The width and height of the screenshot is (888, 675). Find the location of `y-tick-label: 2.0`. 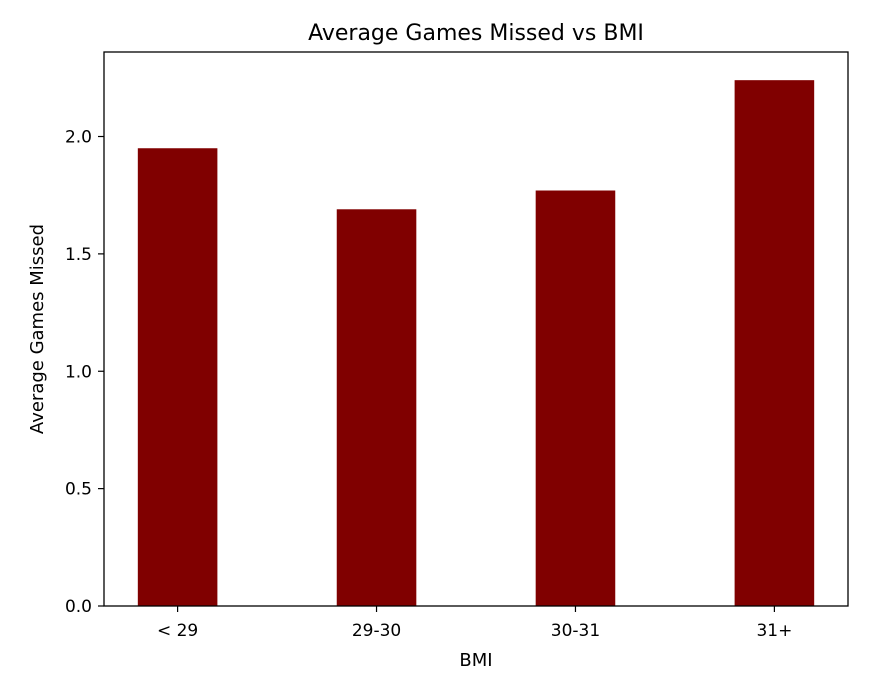

y-tick-label: 2.0 is located at coordinates (78, 138).